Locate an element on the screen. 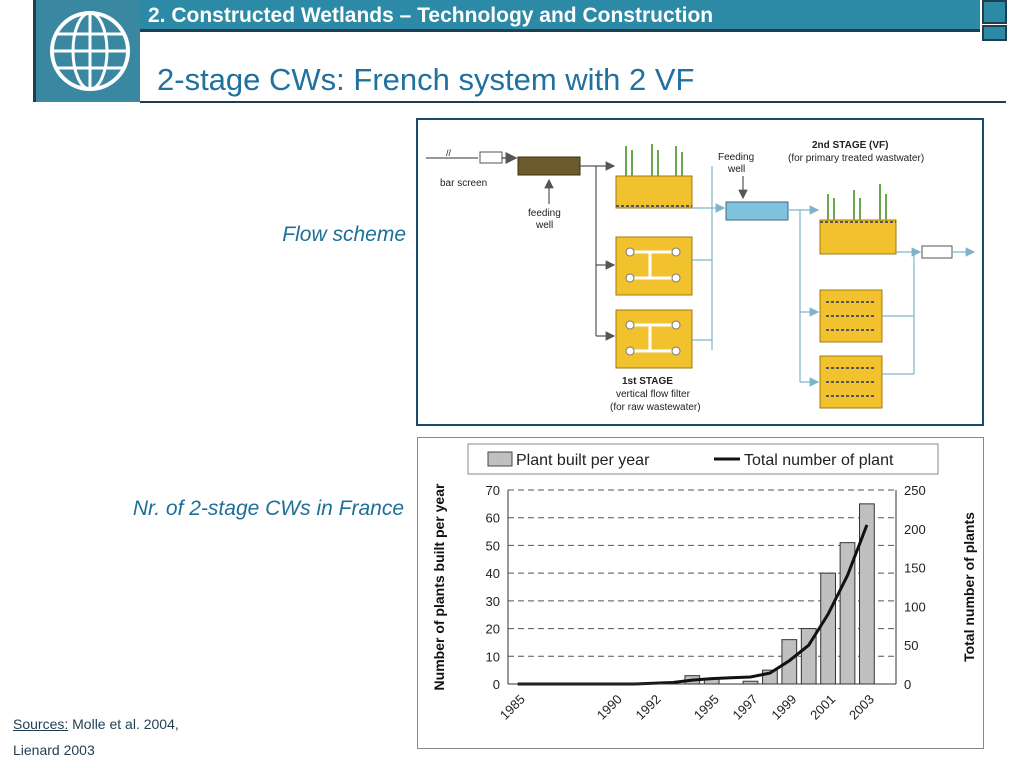 The width and height of the screenshot is (1024, 768). legend-bar-swatch is located at coordinates (500, 459).